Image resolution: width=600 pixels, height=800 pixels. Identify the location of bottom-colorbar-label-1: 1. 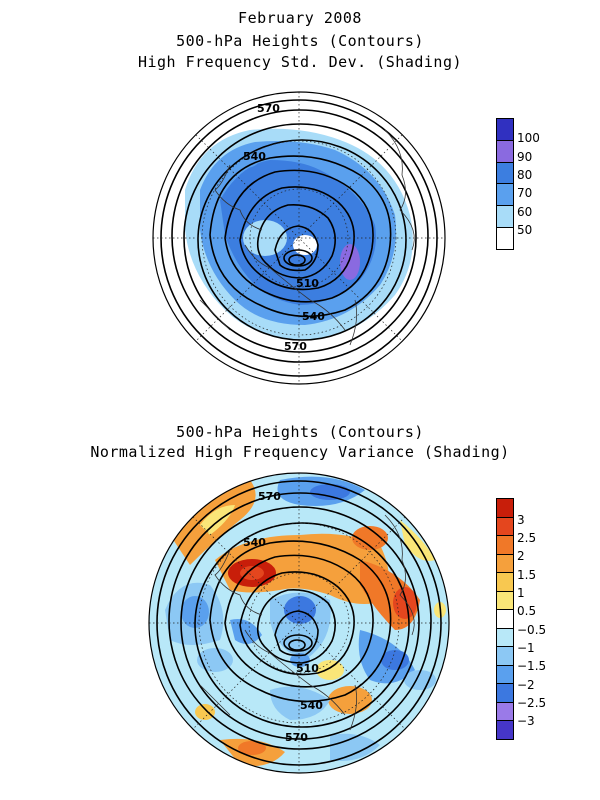
(521, 593).